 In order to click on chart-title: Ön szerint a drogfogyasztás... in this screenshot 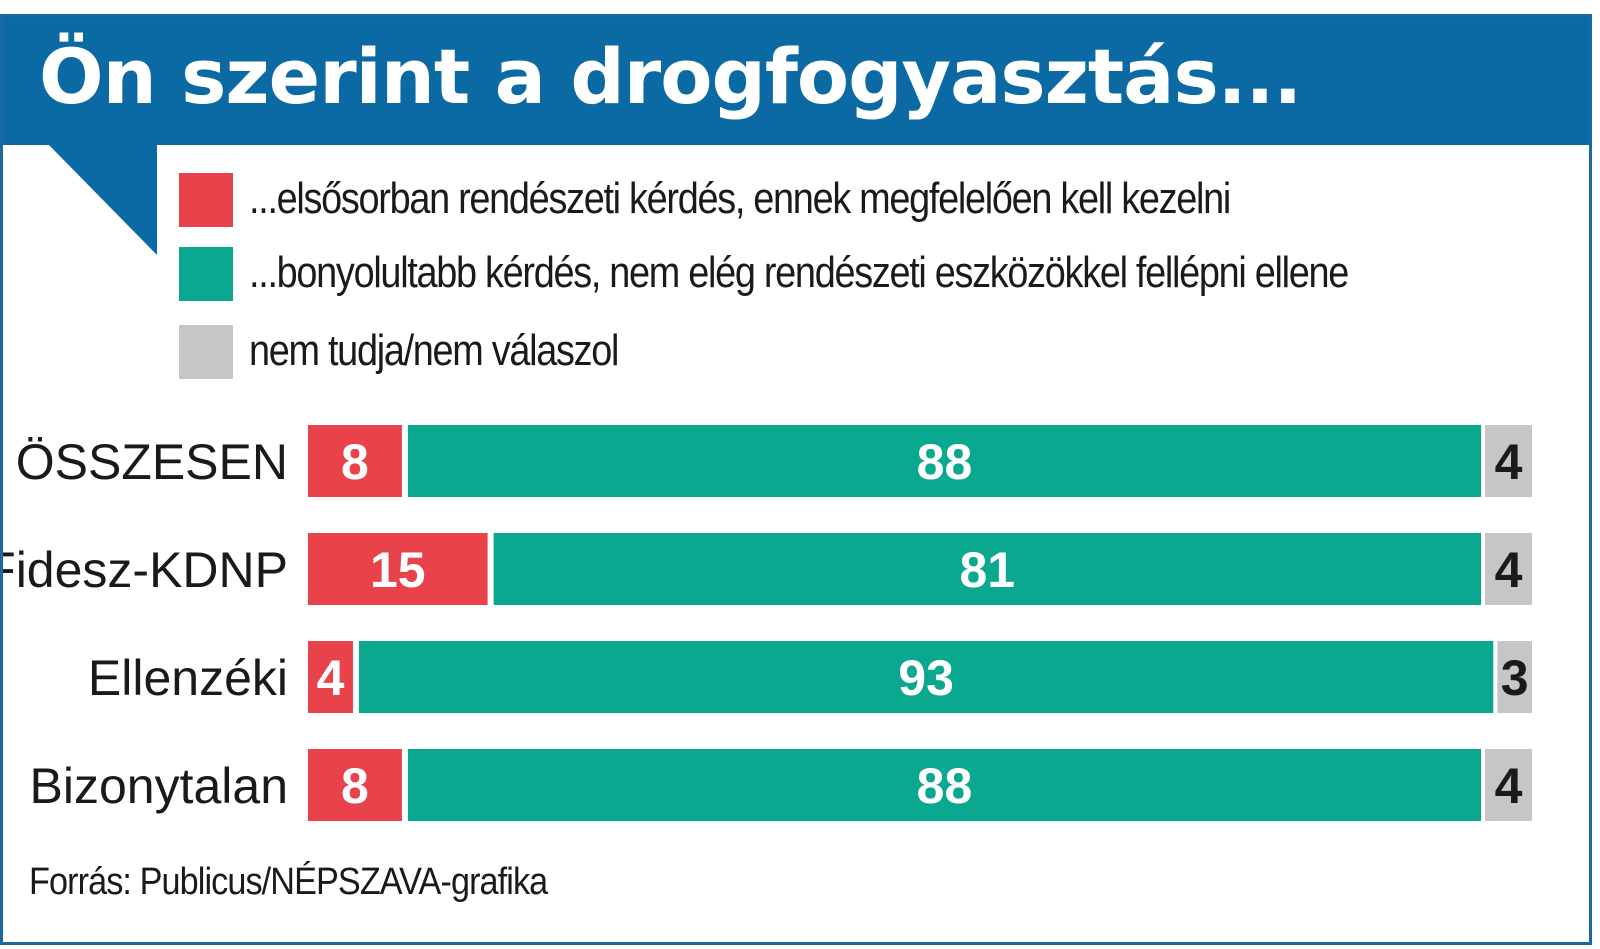, I will do `click(670, 76)`.